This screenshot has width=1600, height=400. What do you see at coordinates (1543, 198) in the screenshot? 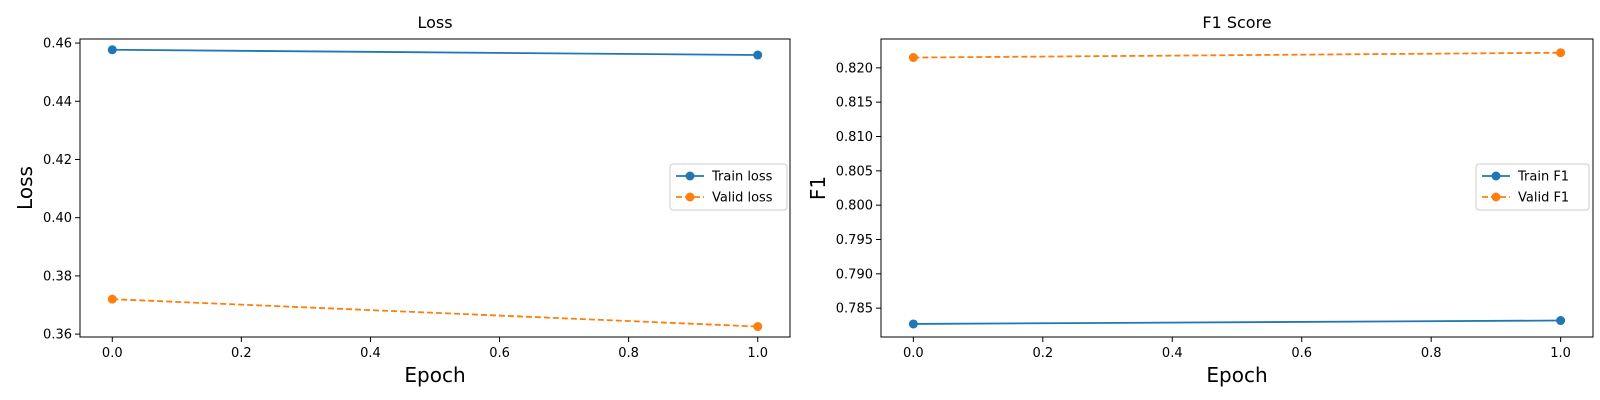
I see `legend-label: Valid F1` at bounding box center [1543, 198].